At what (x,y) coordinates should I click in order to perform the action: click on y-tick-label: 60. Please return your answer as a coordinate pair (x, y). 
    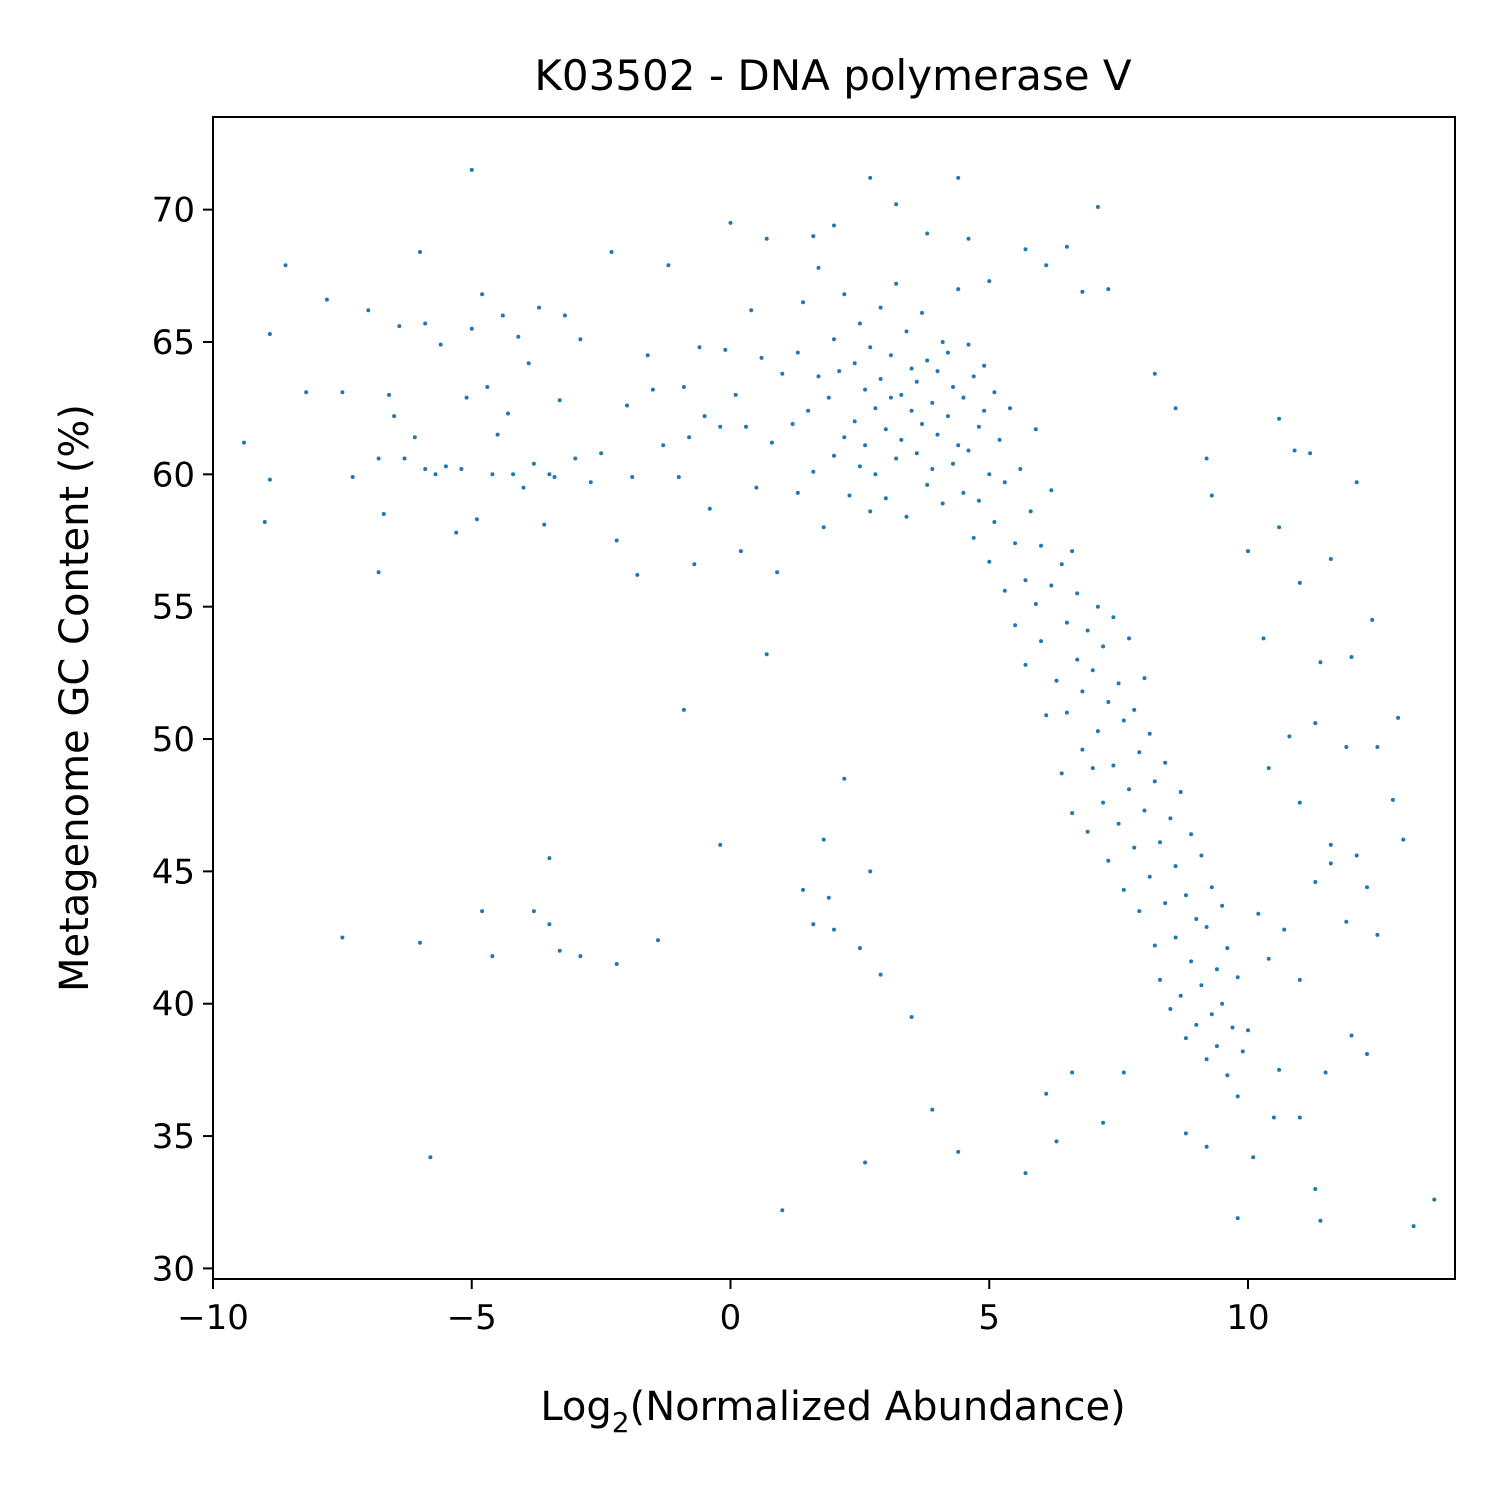
    Looking at the image, I should click on (173, 475).